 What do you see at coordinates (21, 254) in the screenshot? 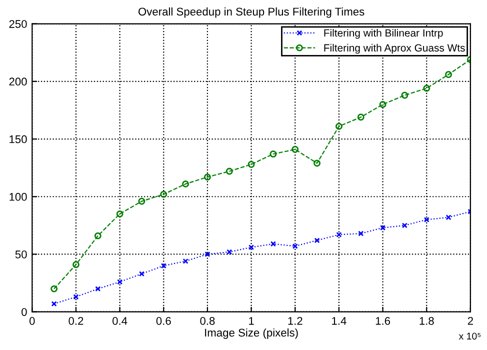
I see `y-tick-label: 50` at bounding box center [21, 254].